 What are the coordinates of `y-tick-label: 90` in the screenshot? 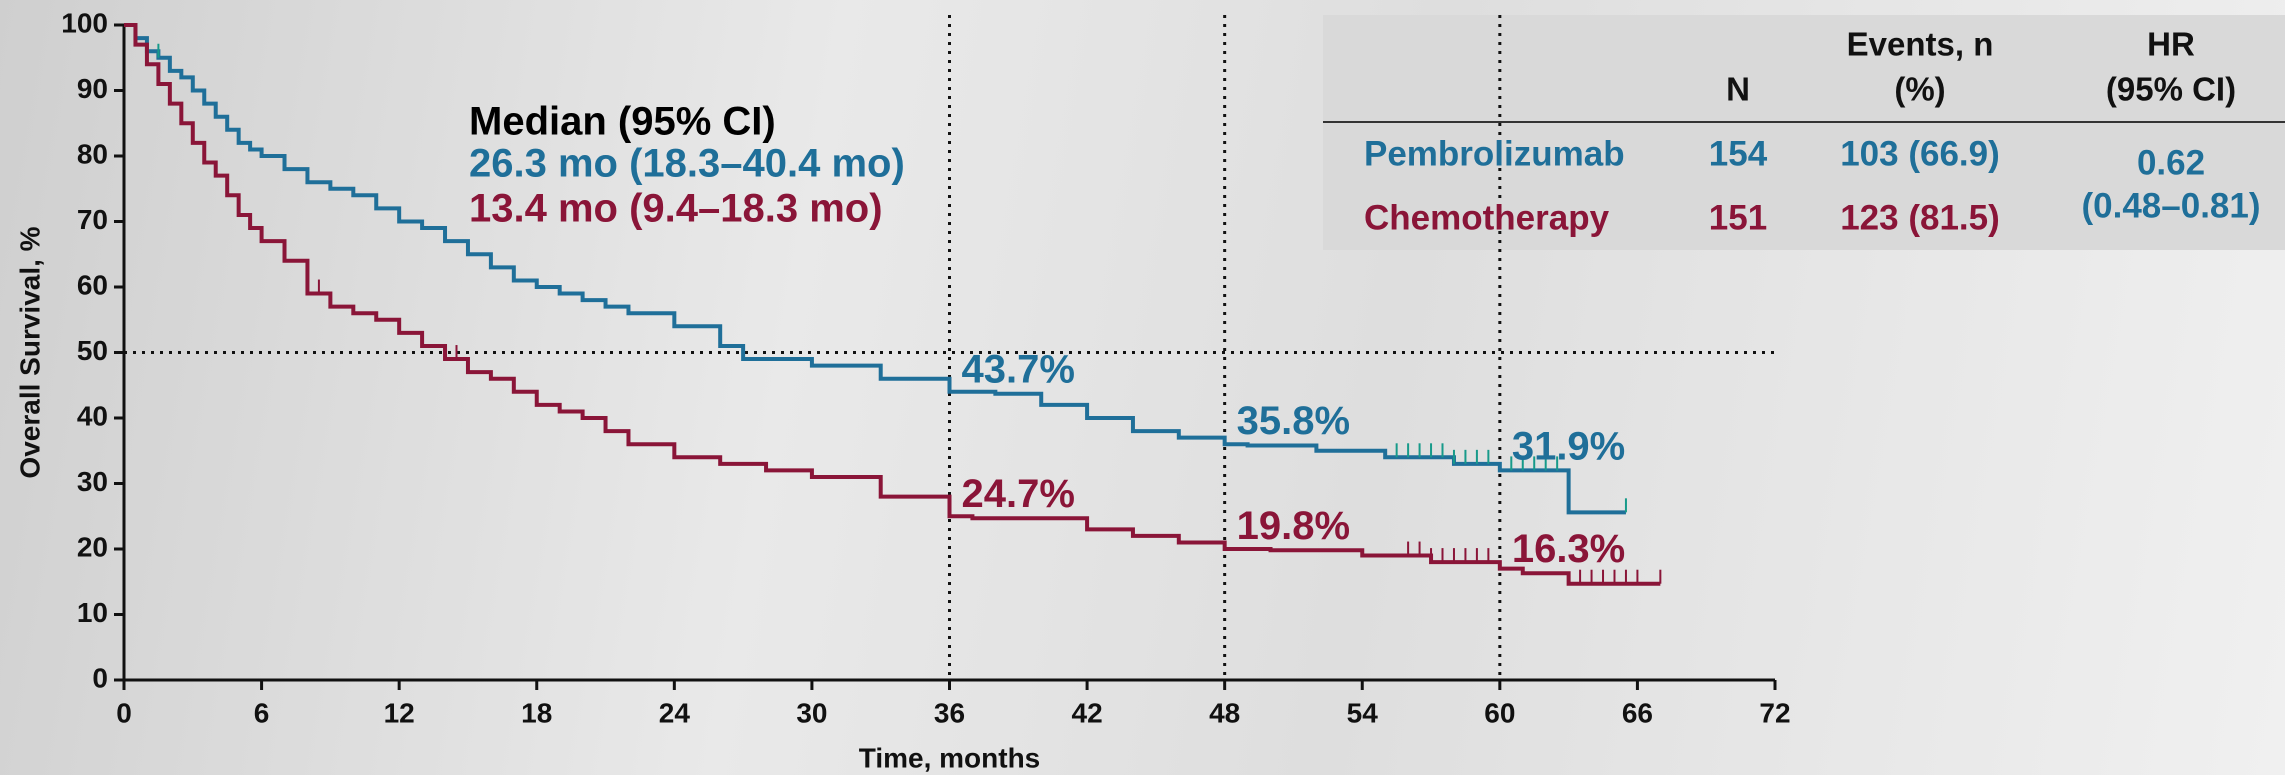 It's located at (92, 88).